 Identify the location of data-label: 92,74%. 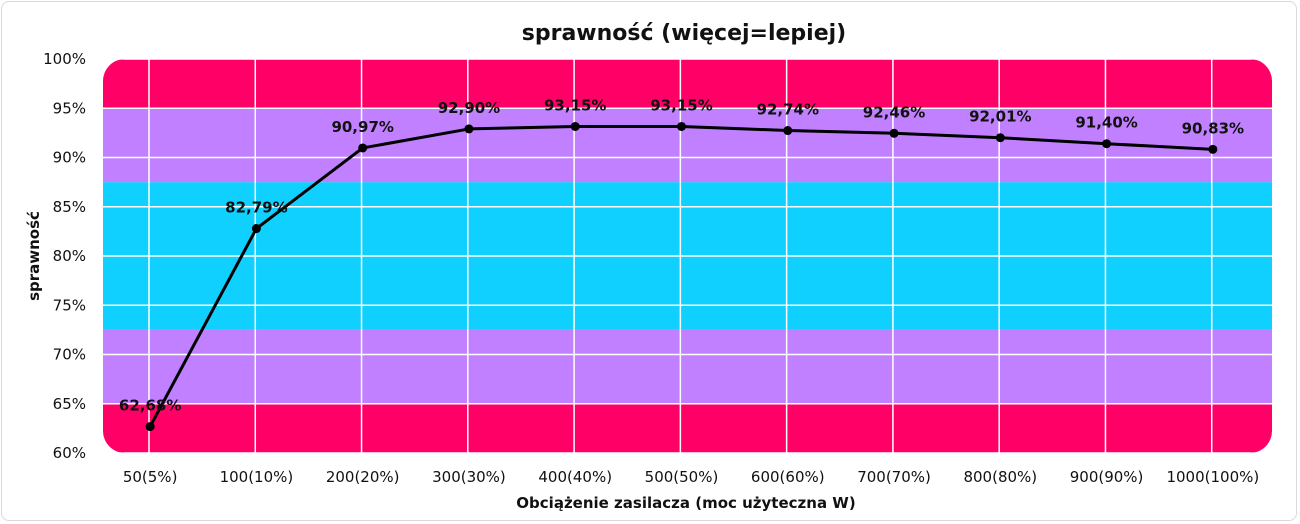
(788, 110).